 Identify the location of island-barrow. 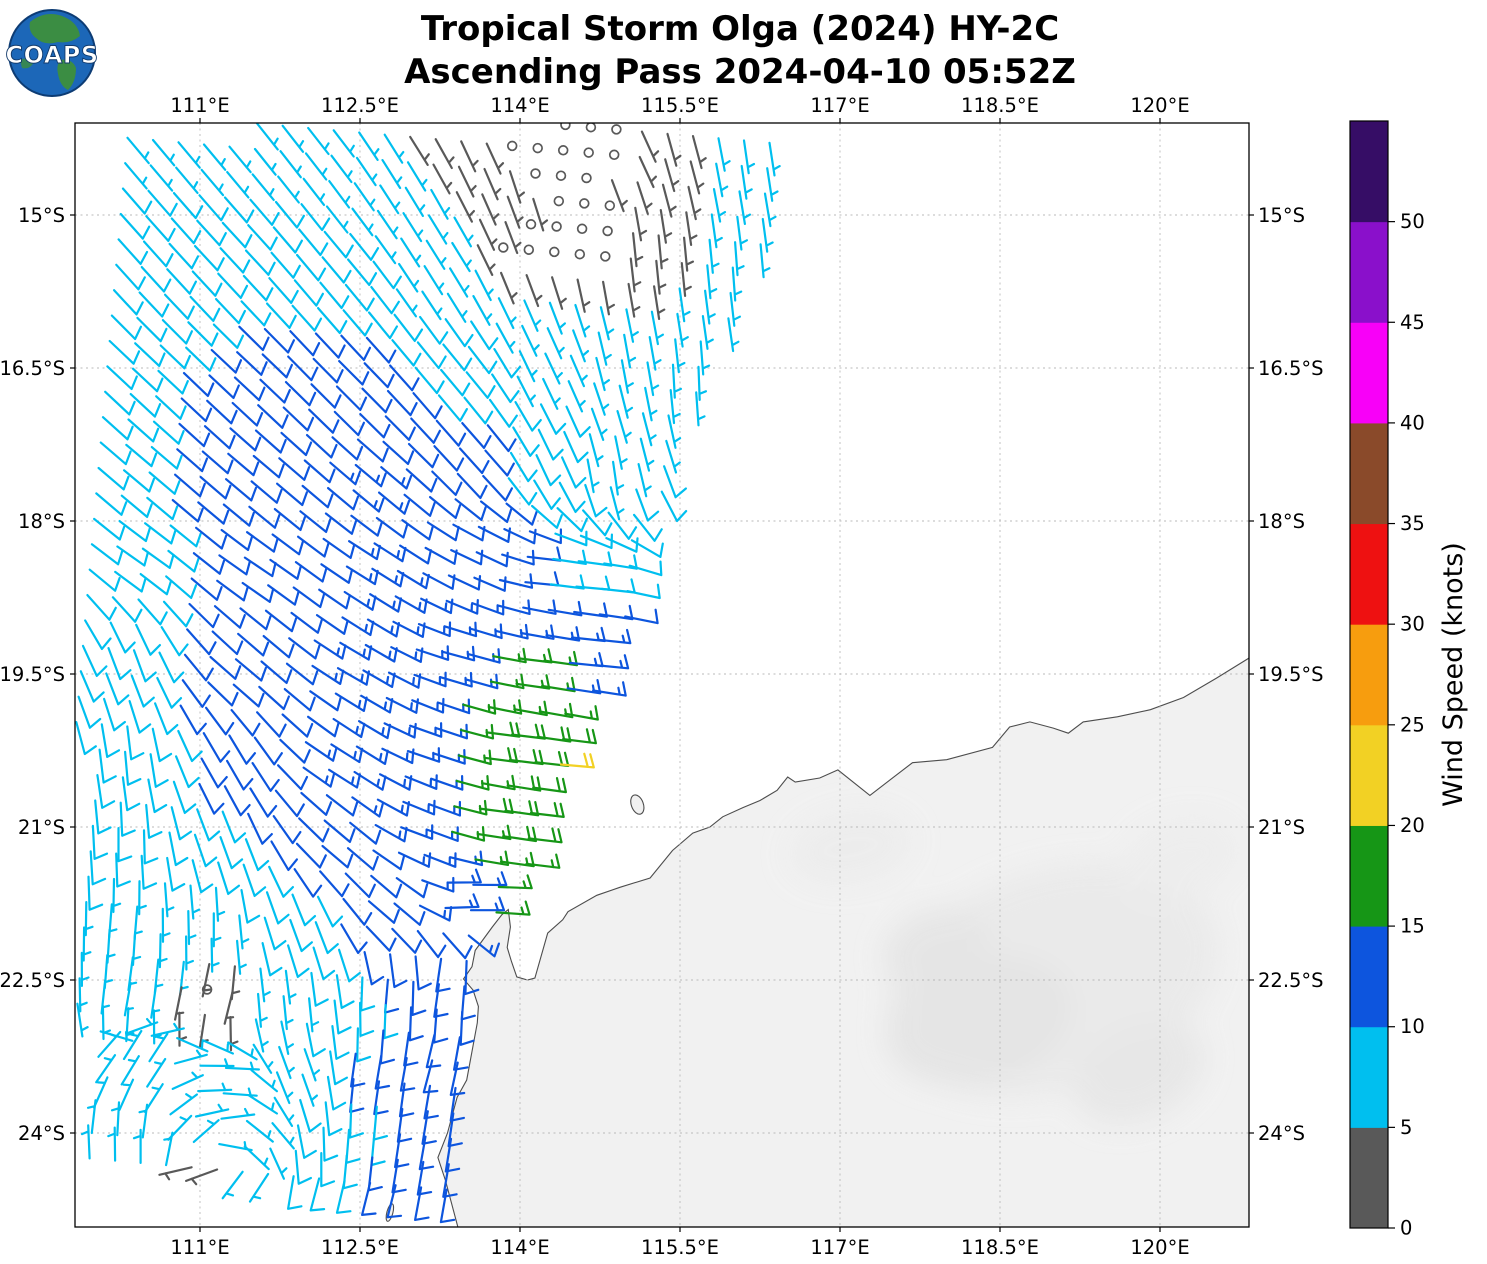
(637, 804).